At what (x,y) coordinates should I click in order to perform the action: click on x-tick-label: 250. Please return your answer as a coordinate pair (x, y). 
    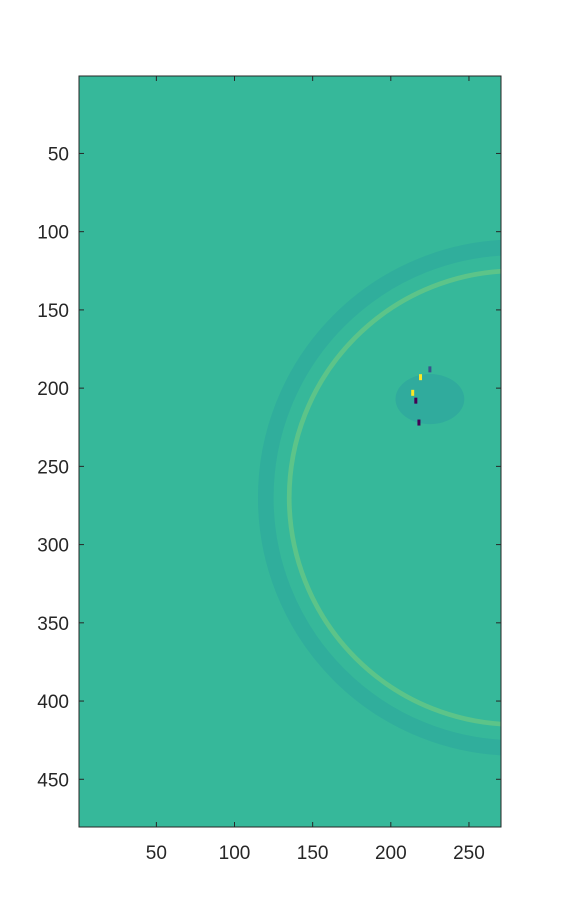
    Looking at the image, I should click on (469, 853).